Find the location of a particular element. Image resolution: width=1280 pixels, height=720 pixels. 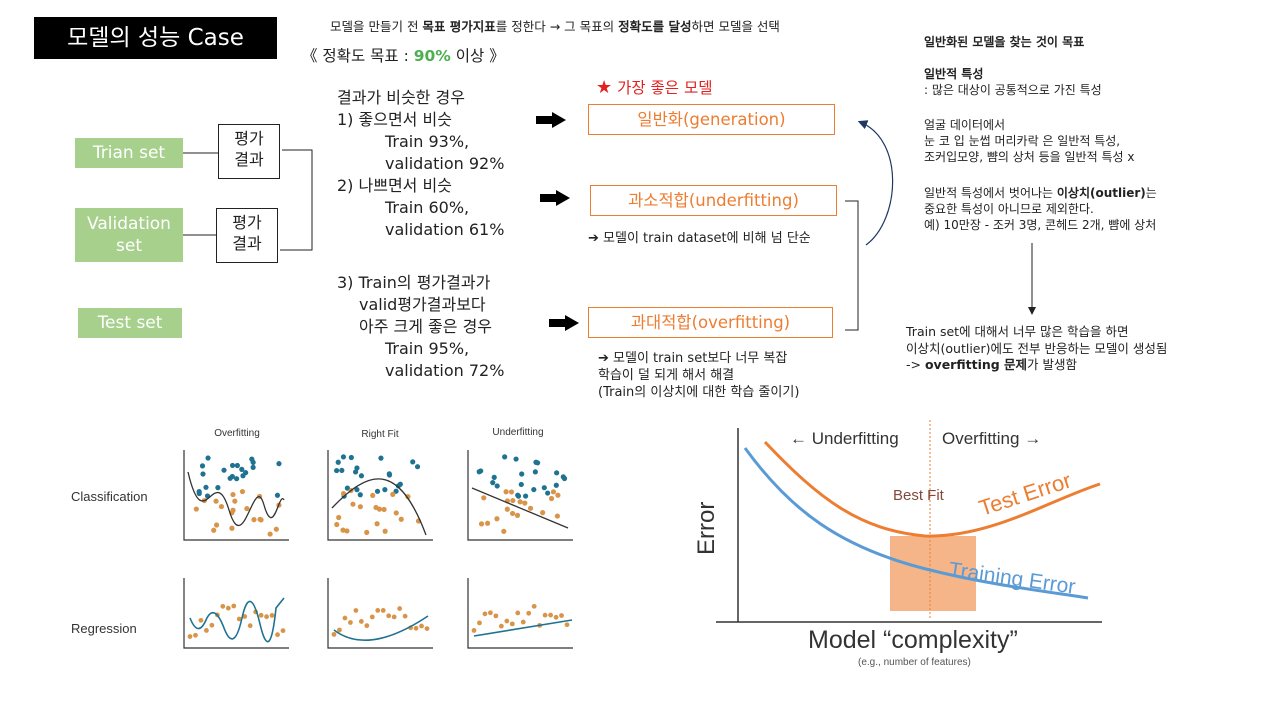

case-1-train: Train 93%, is located at coordinates (427, 141).